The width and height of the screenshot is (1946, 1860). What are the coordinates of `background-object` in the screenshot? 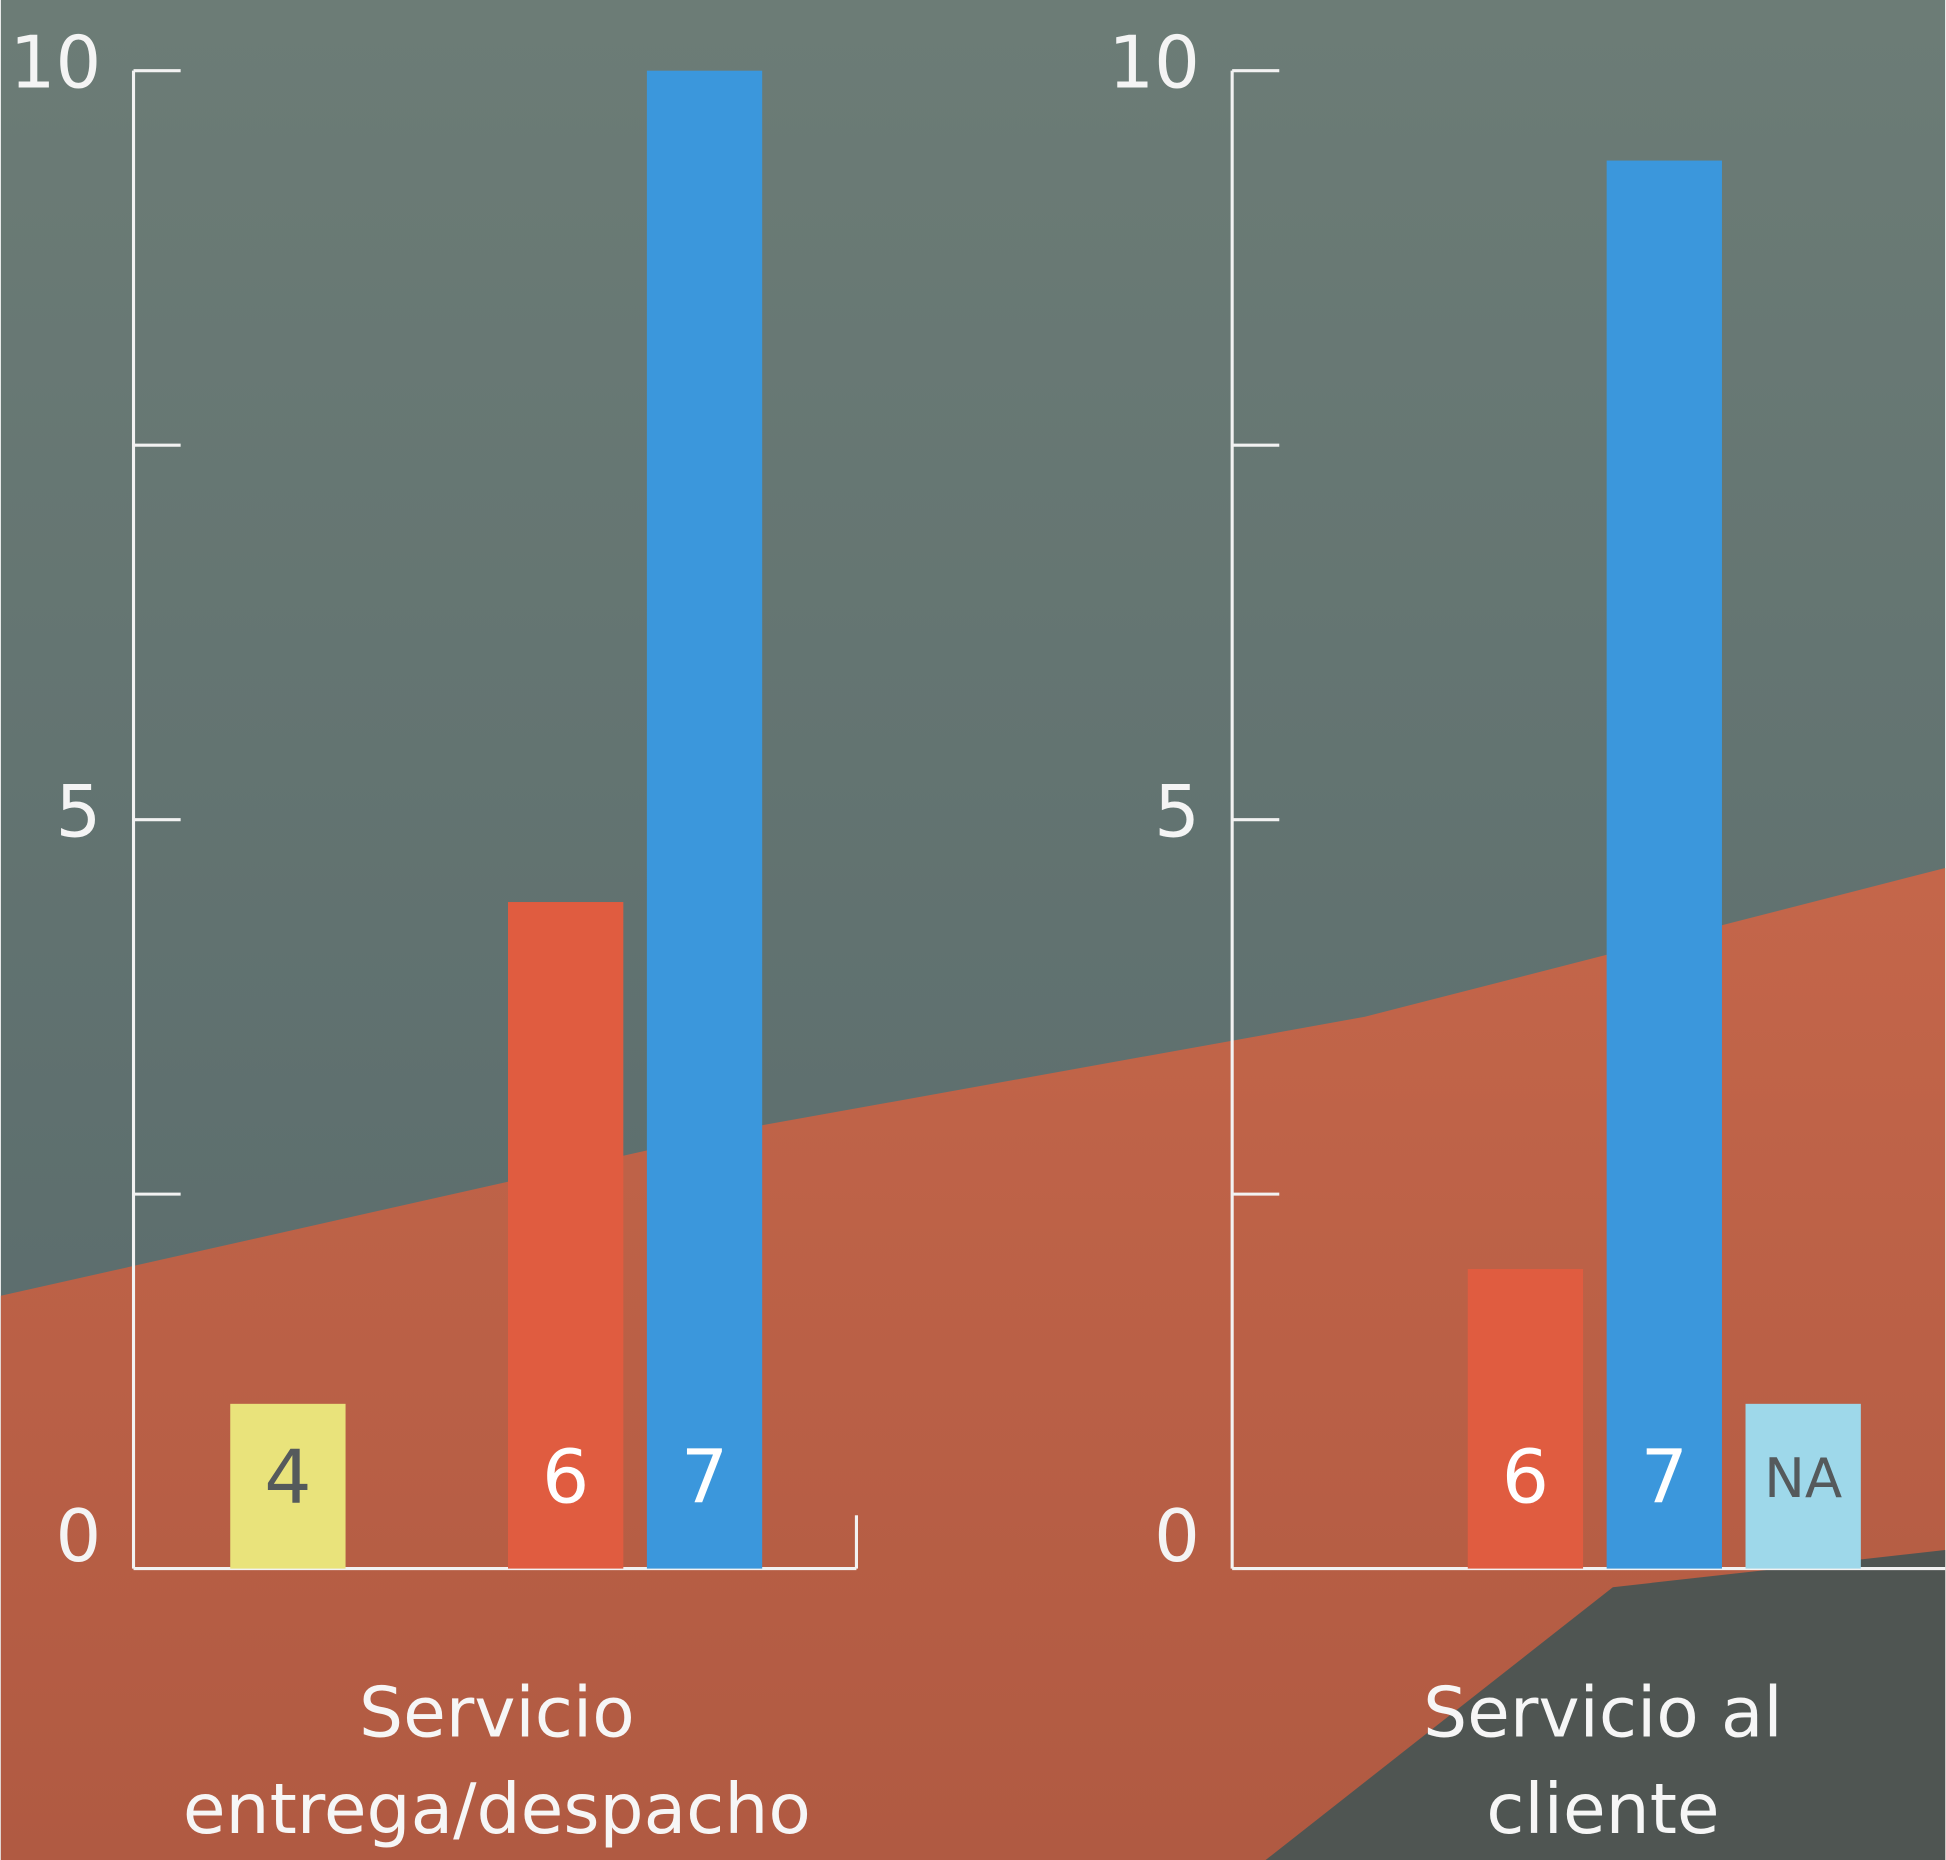 It's located at (1605, 1705).